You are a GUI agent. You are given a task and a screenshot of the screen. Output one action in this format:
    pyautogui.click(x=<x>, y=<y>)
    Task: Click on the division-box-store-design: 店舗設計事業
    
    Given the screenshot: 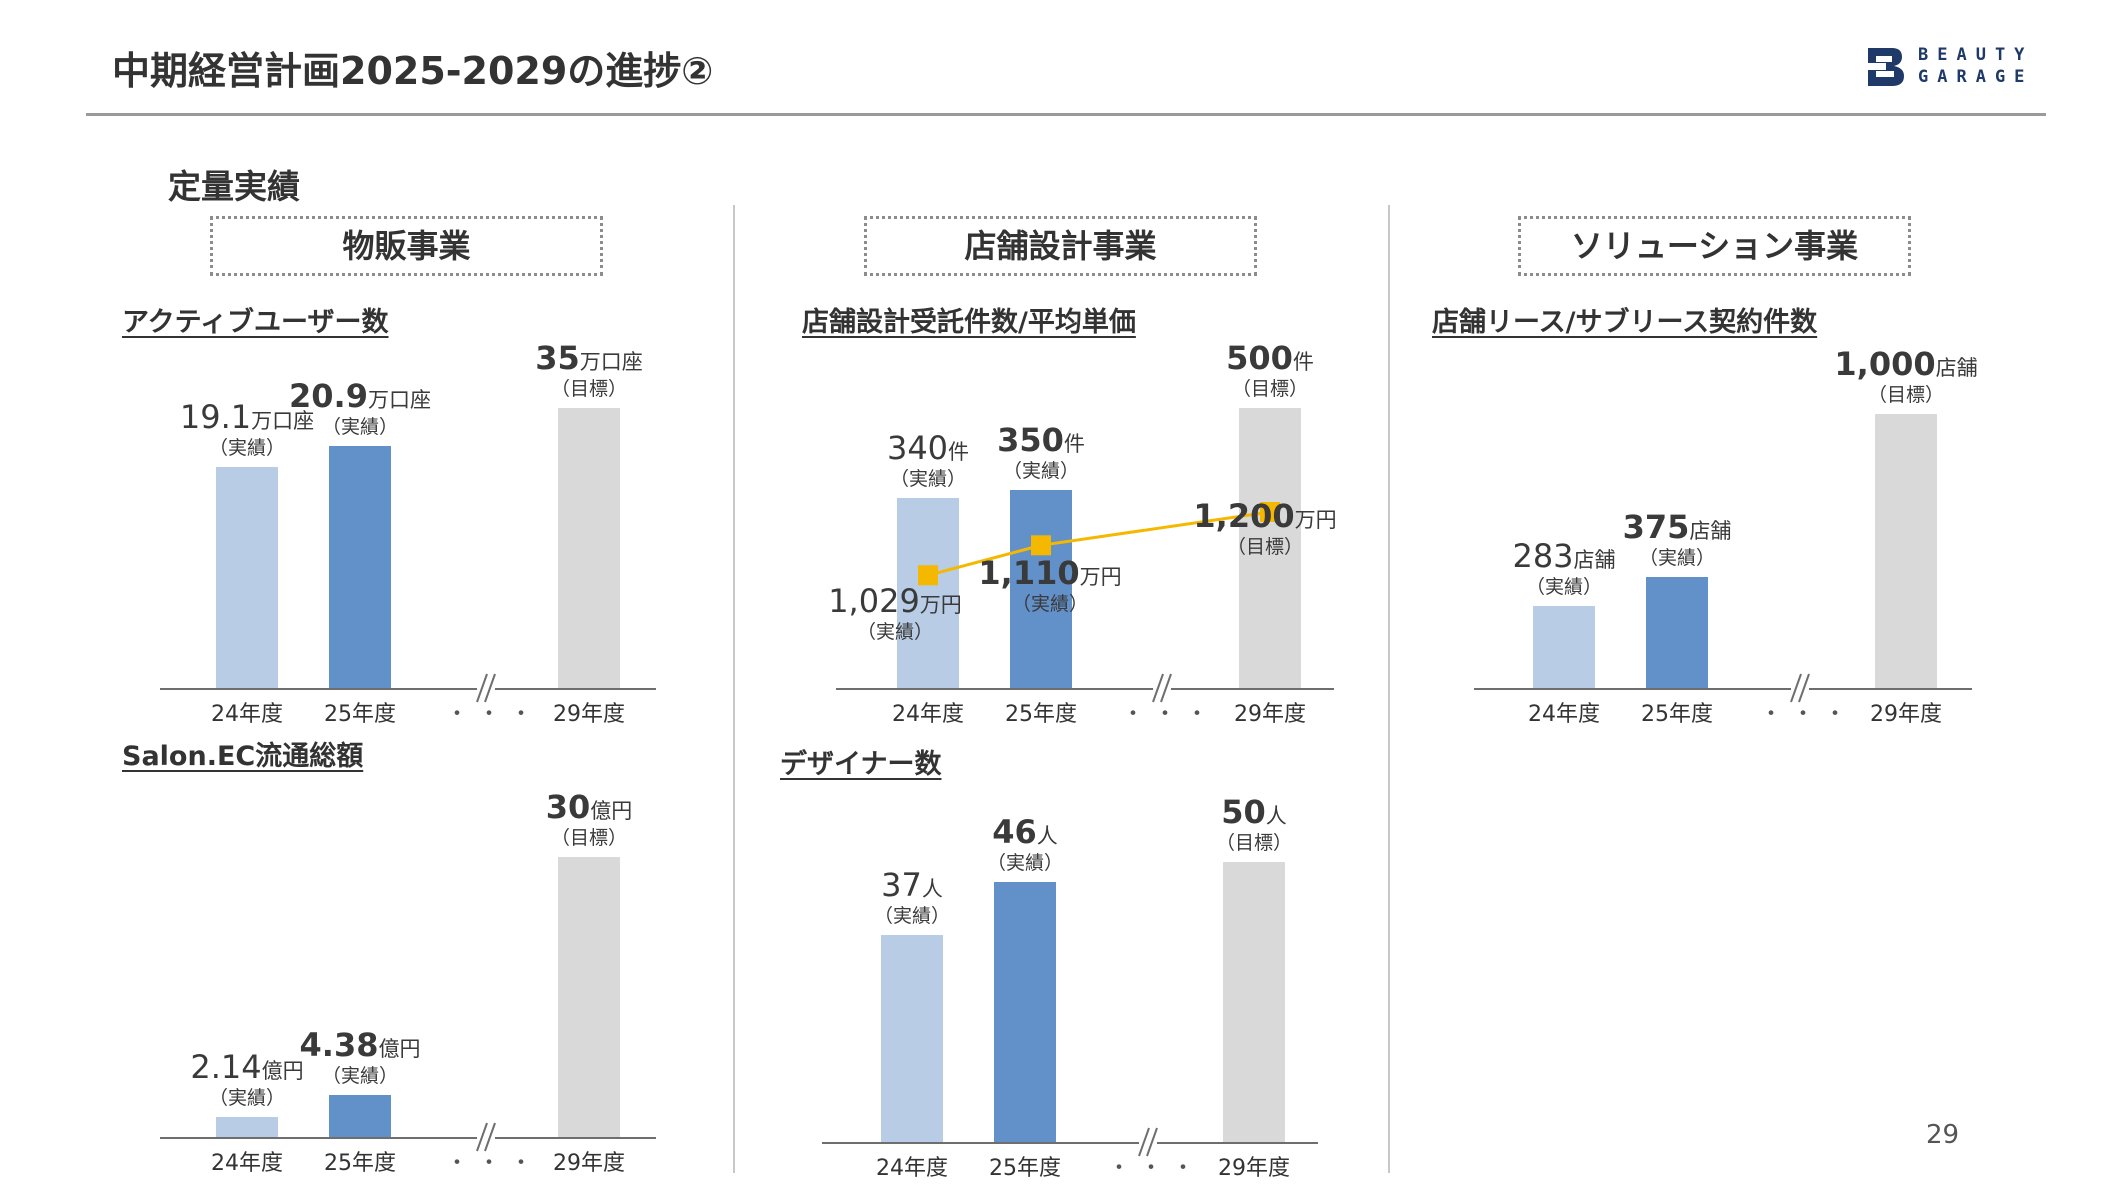 What is the action you would take?
    pyautogui.click(x=1060, y=246)
    